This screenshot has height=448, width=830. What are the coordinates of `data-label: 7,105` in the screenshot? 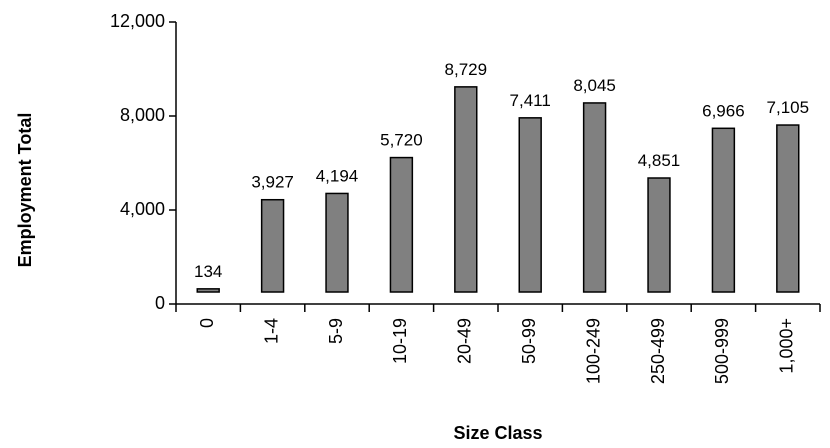 It's located at (788, 107).